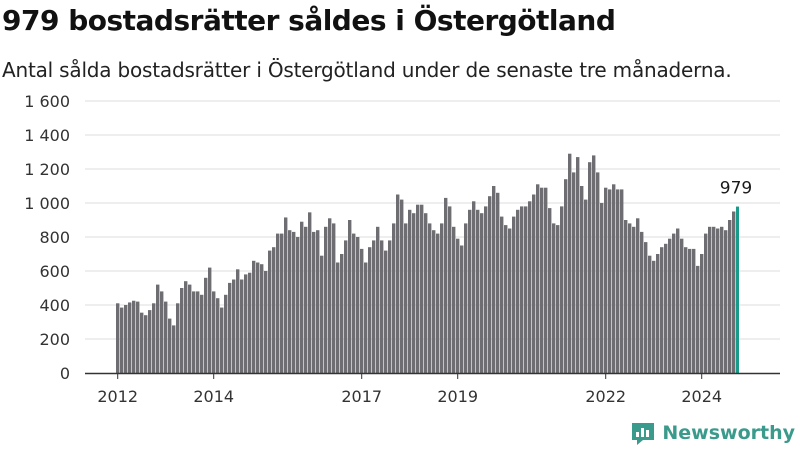 This screenshot has height=450, width=800. What do you see at coordinates (432, 389) in the screenshot?
I see `x-axis: 2012 2014 2017 2019 2022 2024` at bounding box center [432, 389].